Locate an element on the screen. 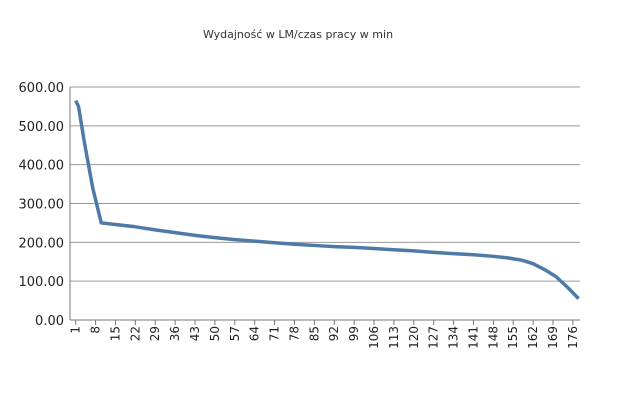 The width and height of the screenshot is (624, 401). x-tick-label: 106 is located at coordinates (374, 337).